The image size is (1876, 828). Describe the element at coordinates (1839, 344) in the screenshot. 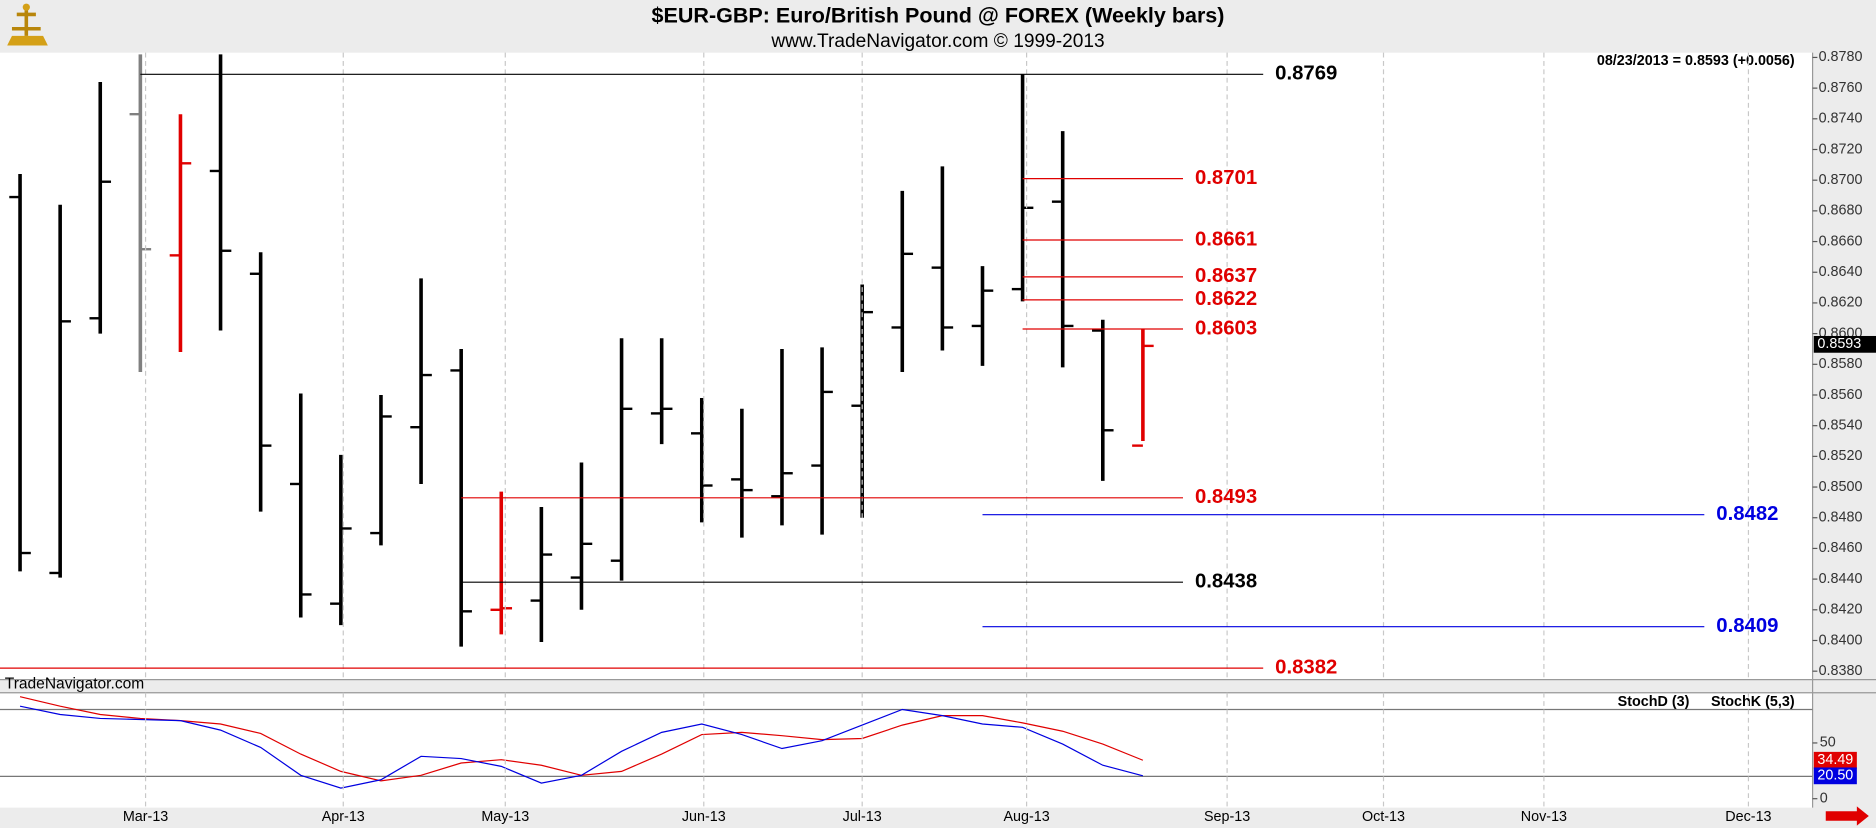

I see `last-price-label: 0.8593` at that location.